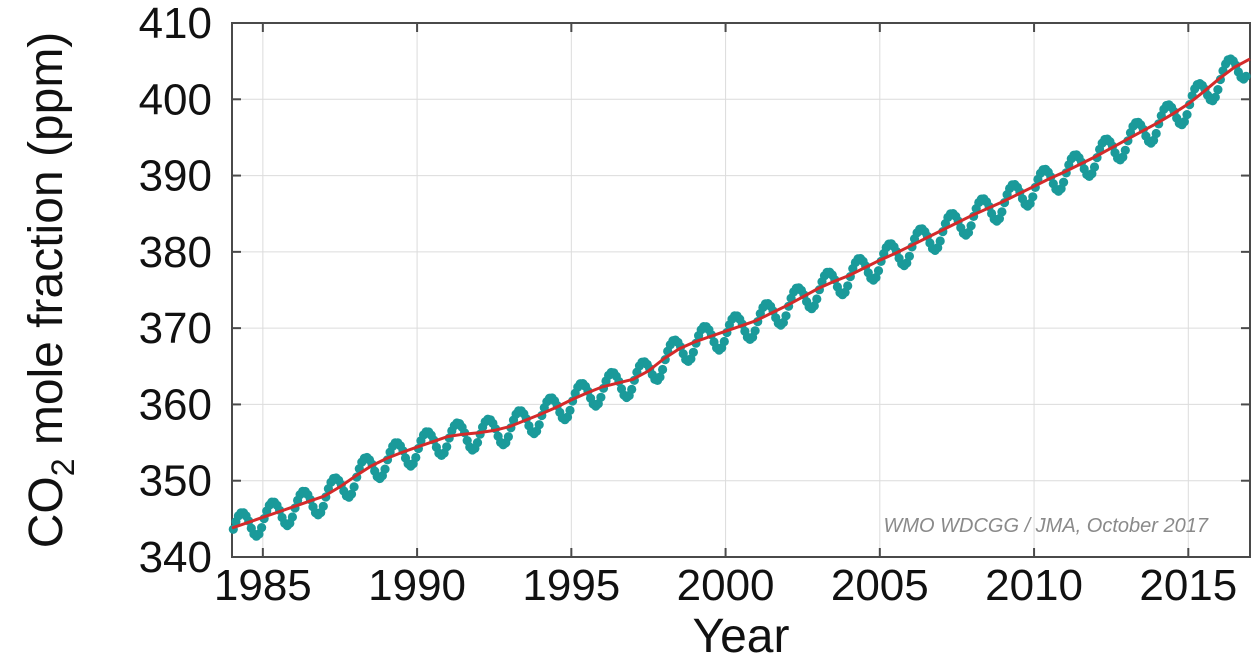 This screenshot has height=660, width=1260. Describe the element at coordinates (175, 328) in the screenshot. I see `y-tick-label: 370` at that location.